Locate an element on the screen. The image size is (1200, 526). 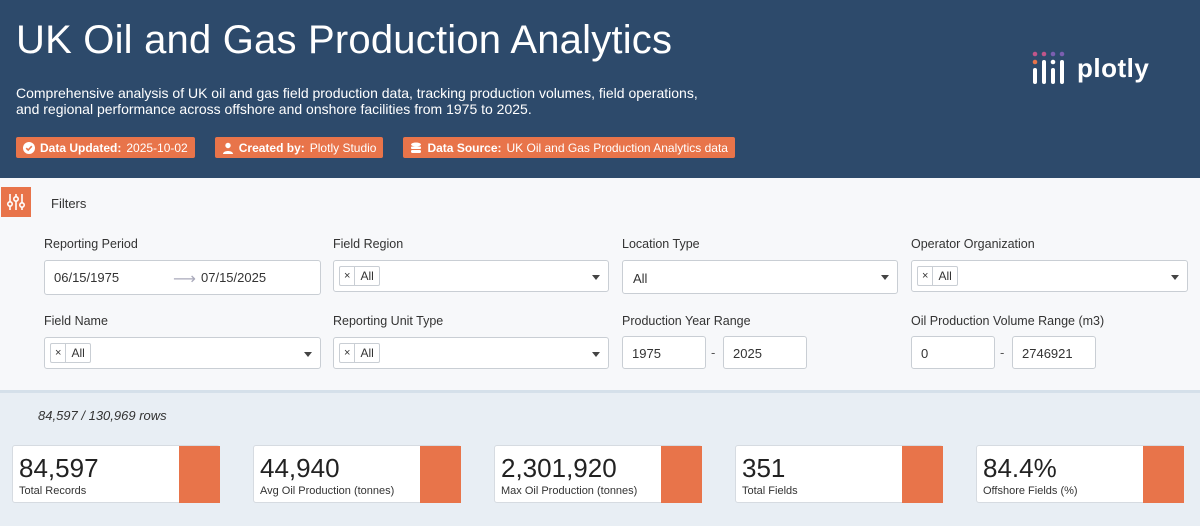
kpi-value: 84.4% is located at coordinates (1020, 468).